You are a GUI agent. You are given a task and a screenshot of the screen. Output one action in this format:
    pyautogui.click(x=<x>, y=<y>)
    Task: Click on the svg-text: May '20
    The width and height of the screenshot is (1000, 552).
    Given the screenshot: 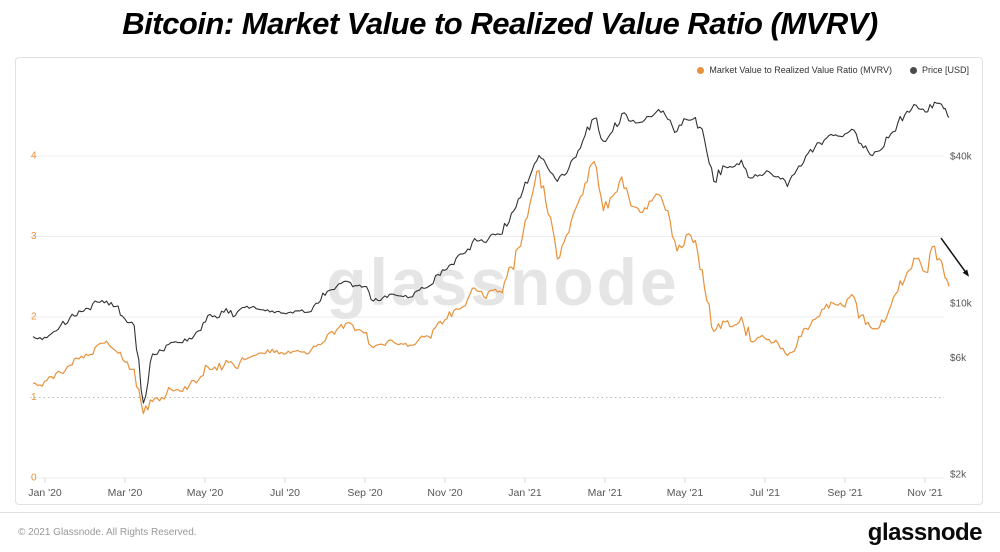 What is the action you would take?
    pyautogui.click(x=205, y=493)
    